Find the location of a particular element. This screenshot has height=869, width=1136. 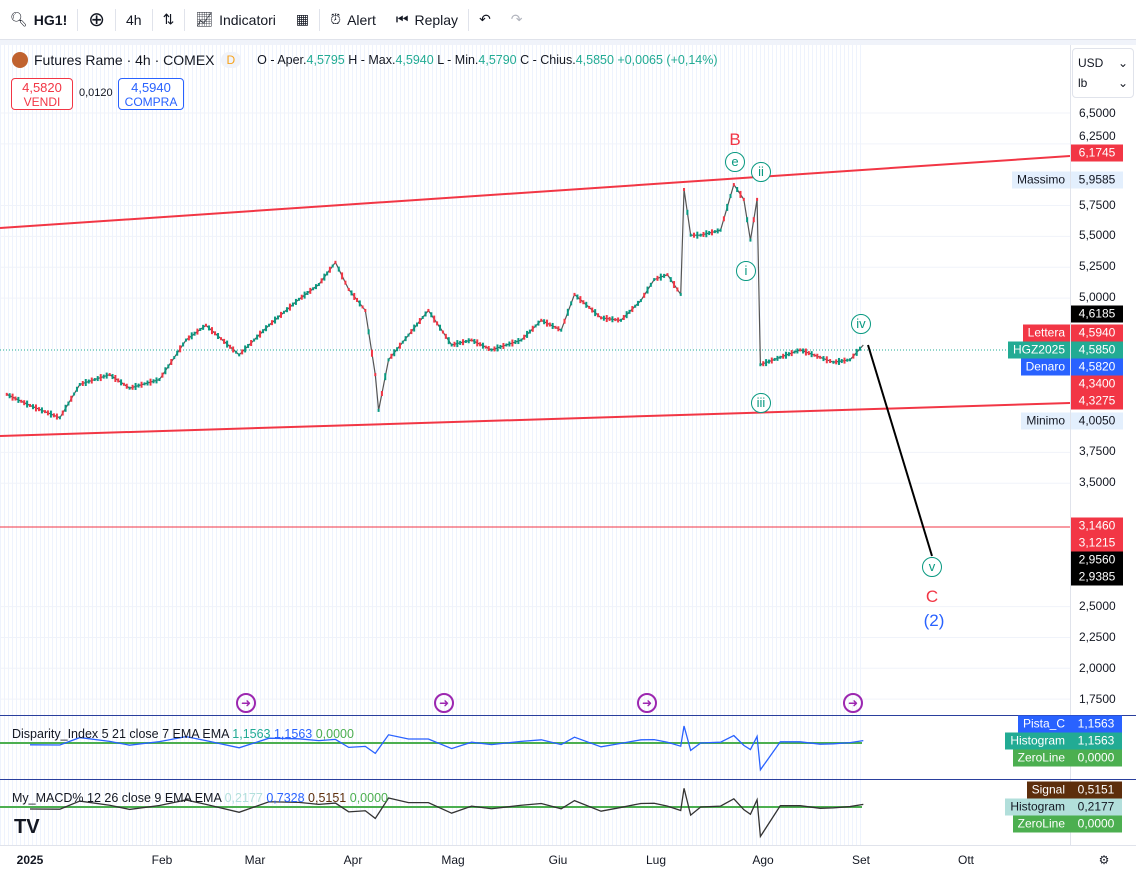

compare-button: ⊕ is located at coordinates (96, 20).